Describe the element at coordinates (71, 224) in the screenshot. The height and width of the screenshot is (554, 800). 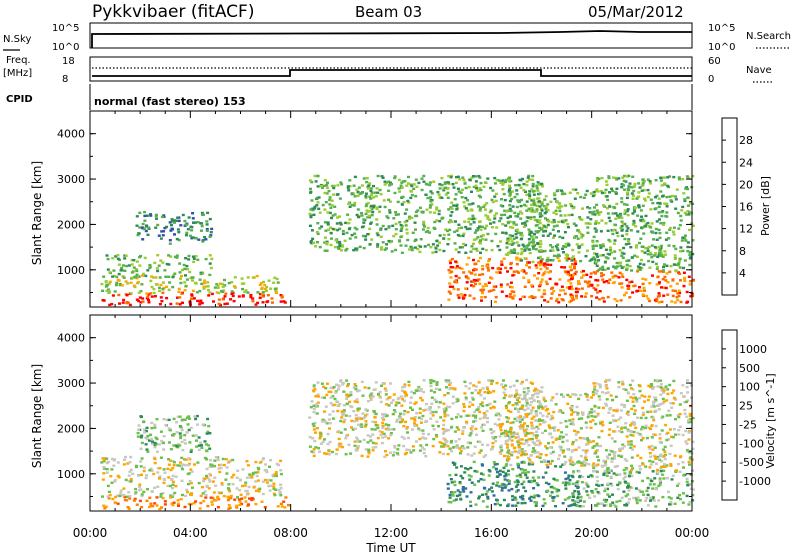
I see `ytick-label: 2000` at that location.